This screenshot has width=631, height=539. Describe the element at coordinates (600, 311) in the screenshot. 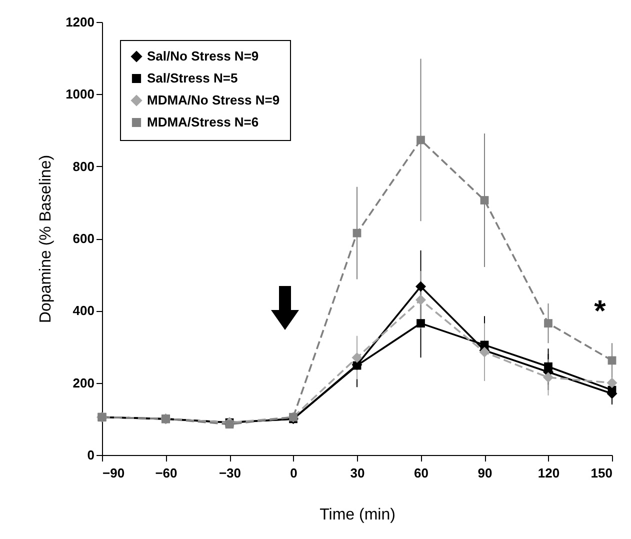

I see `annotation: *` at that location.